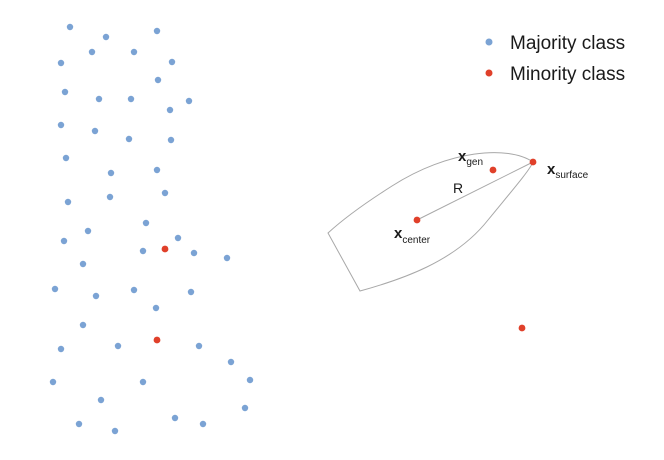 This screenshot has width=664, height=460. I want to click on sampling-region-outline, so click(430, 222).